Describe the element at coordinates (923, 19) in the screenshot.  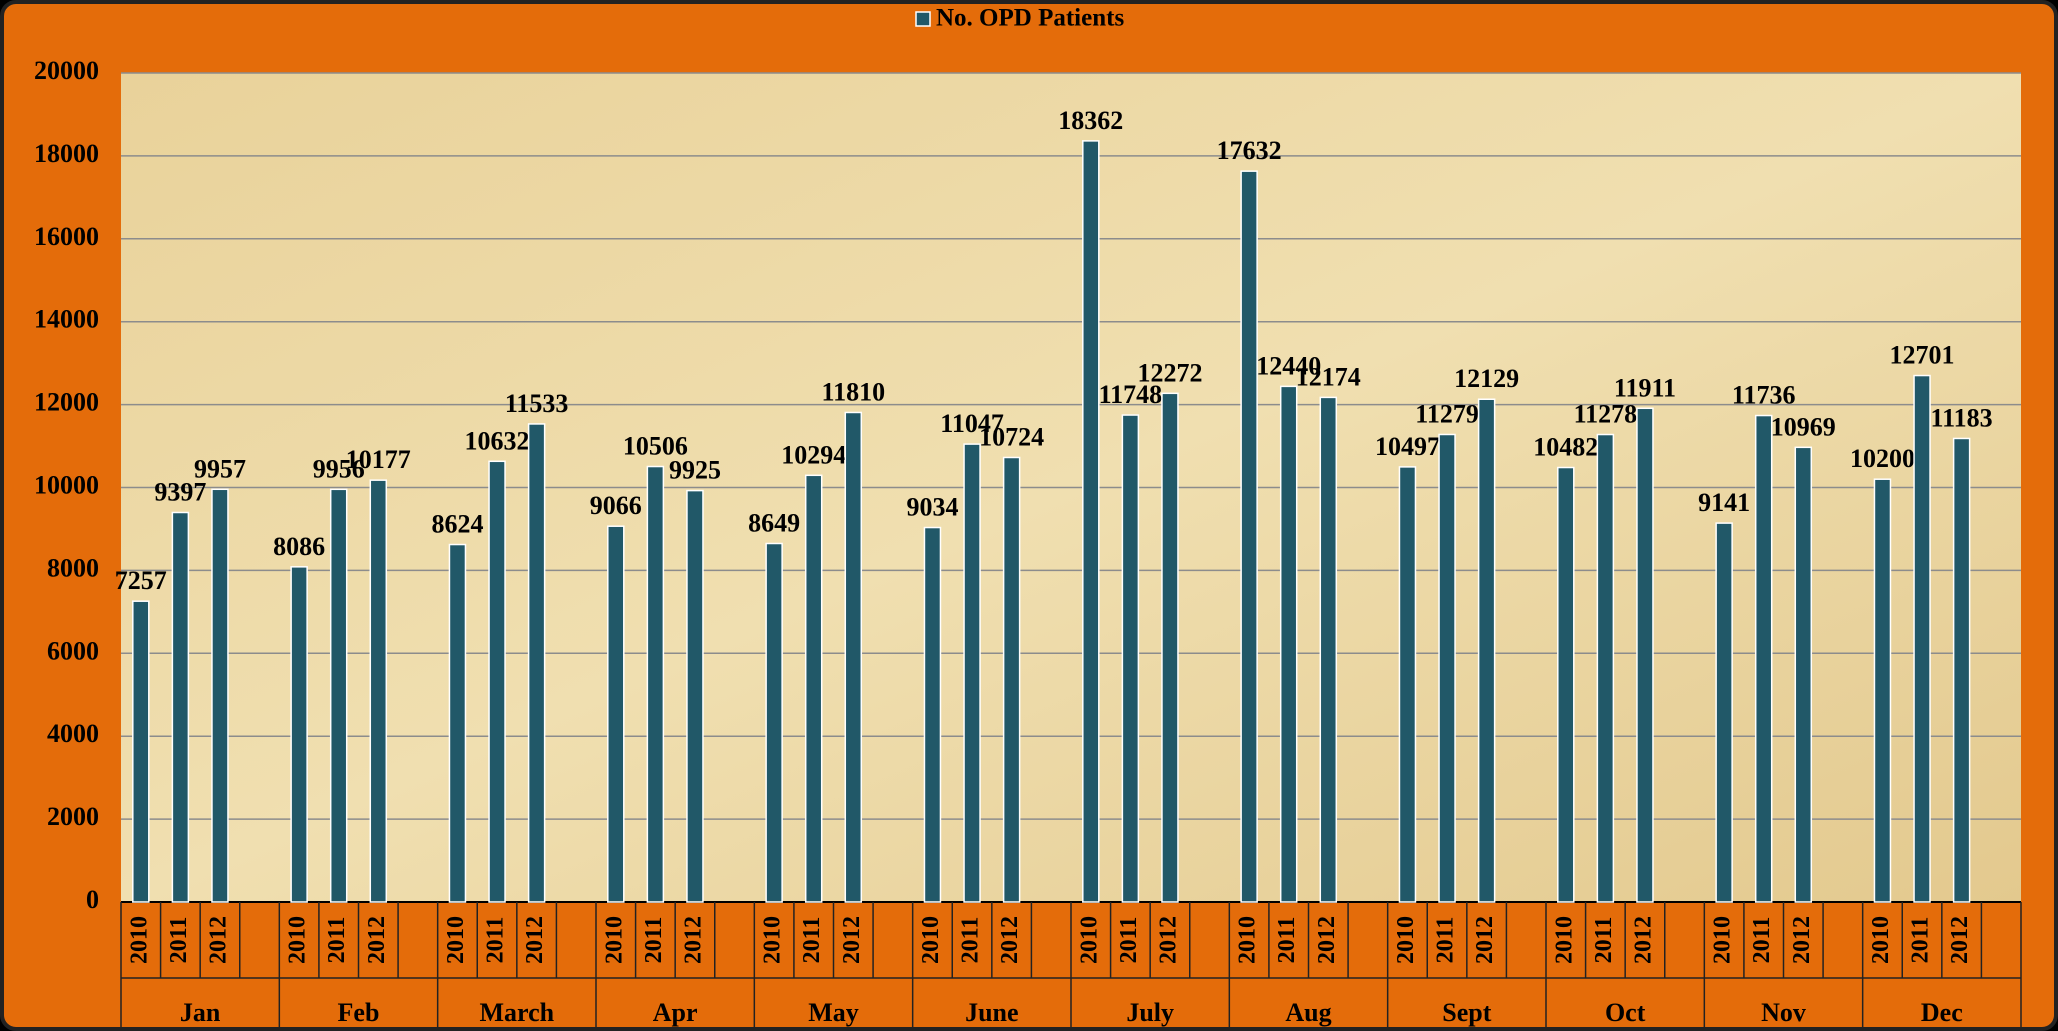
I see `legend-swatch` at that location.